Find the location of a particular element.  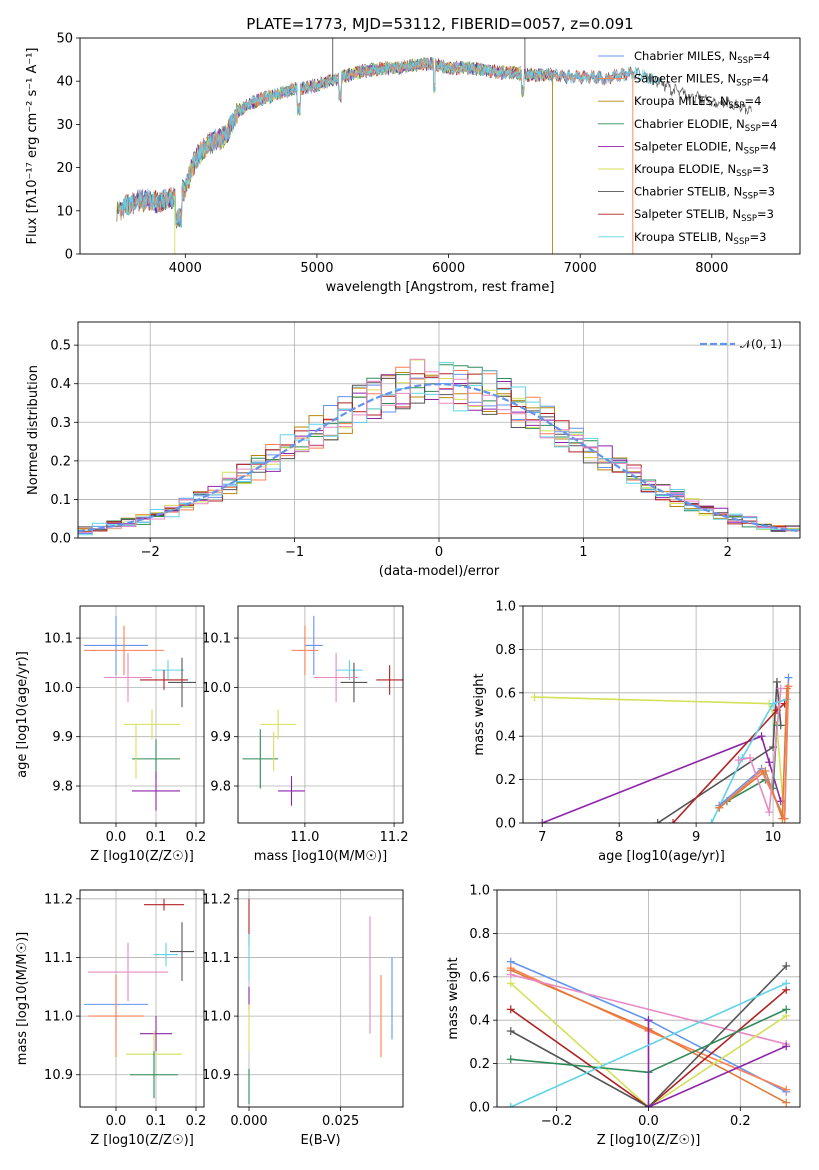

x-axis-label: age [log10(age/yr)] is located at coordinates (661, 856).